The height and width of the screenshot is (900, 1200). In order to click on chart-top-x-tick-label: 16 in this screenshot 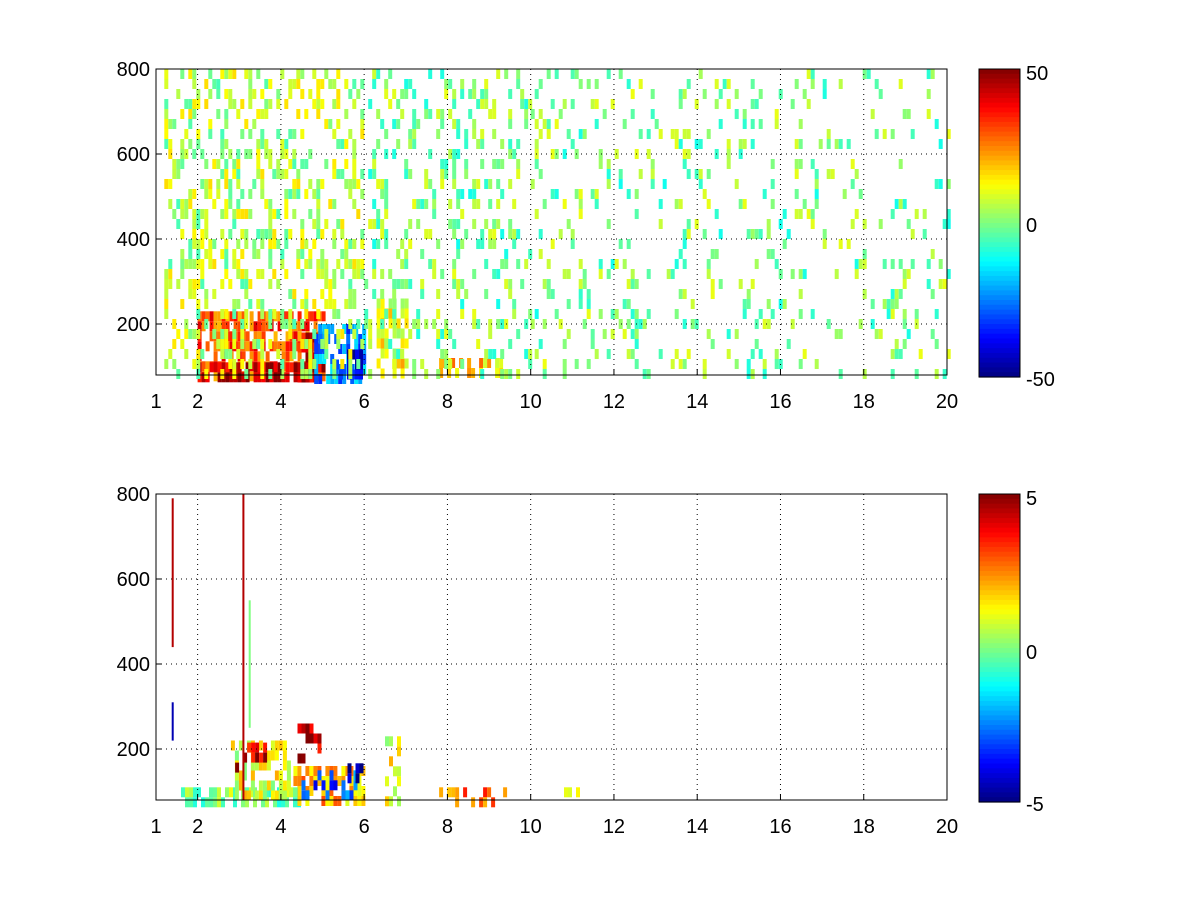, I will do `click(780, 402)`.